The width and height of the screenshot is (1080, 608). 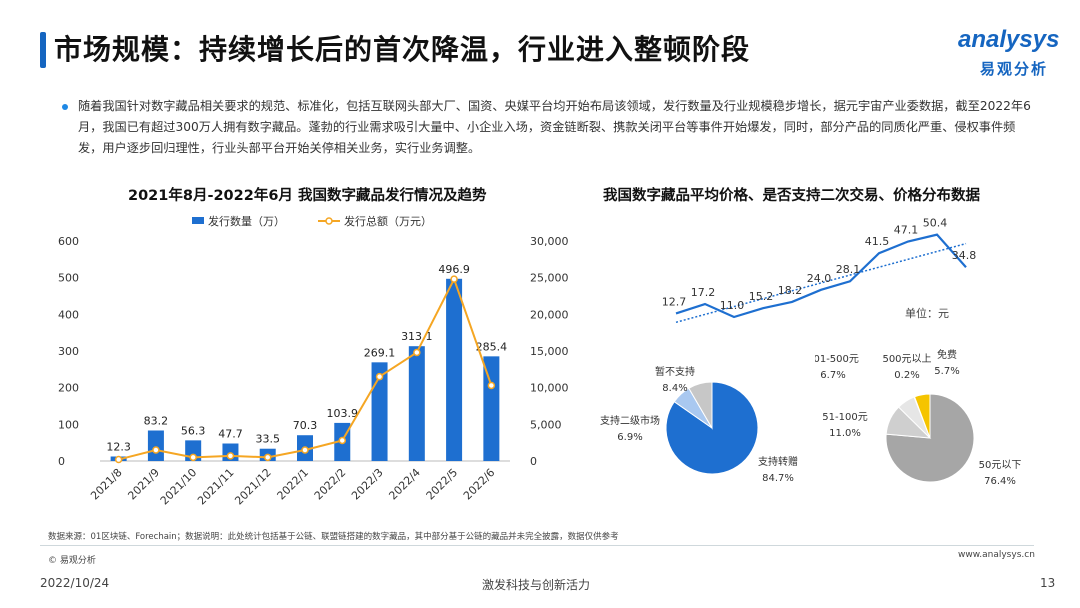 What do you see at coordinates (61, 461) in the screenshot?
I see `y-left-tick-label: 0` at bounding box center [61, 461].